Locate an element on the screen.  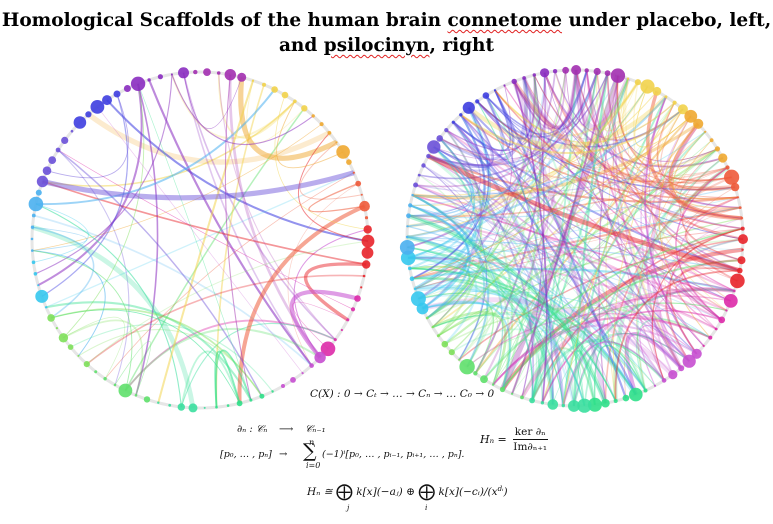
homology-fraction: ker ∂ₙ Im∂ₙ₊₁ is located at coordinates (530, 439).